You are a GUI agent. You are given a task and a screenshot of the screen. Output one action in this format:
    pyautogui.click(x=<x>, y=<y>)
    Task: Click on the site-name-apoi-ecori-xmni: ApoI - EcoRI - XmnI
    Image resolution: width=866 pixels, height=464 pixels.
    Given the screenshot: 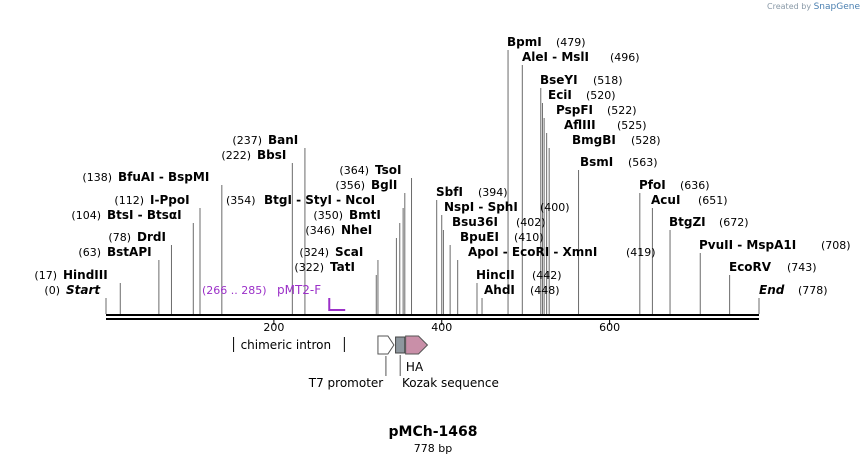 What is the action you would take?
    pyautogui.click(x=532, y=252)
    